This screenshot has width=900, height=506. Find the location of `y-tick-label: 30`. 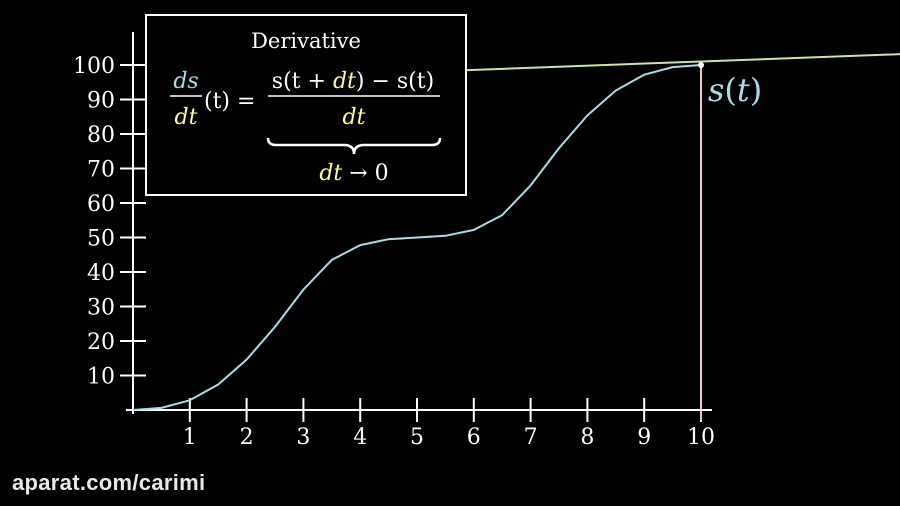

y-tick-label: 30 is located at coordinates (101, 308).